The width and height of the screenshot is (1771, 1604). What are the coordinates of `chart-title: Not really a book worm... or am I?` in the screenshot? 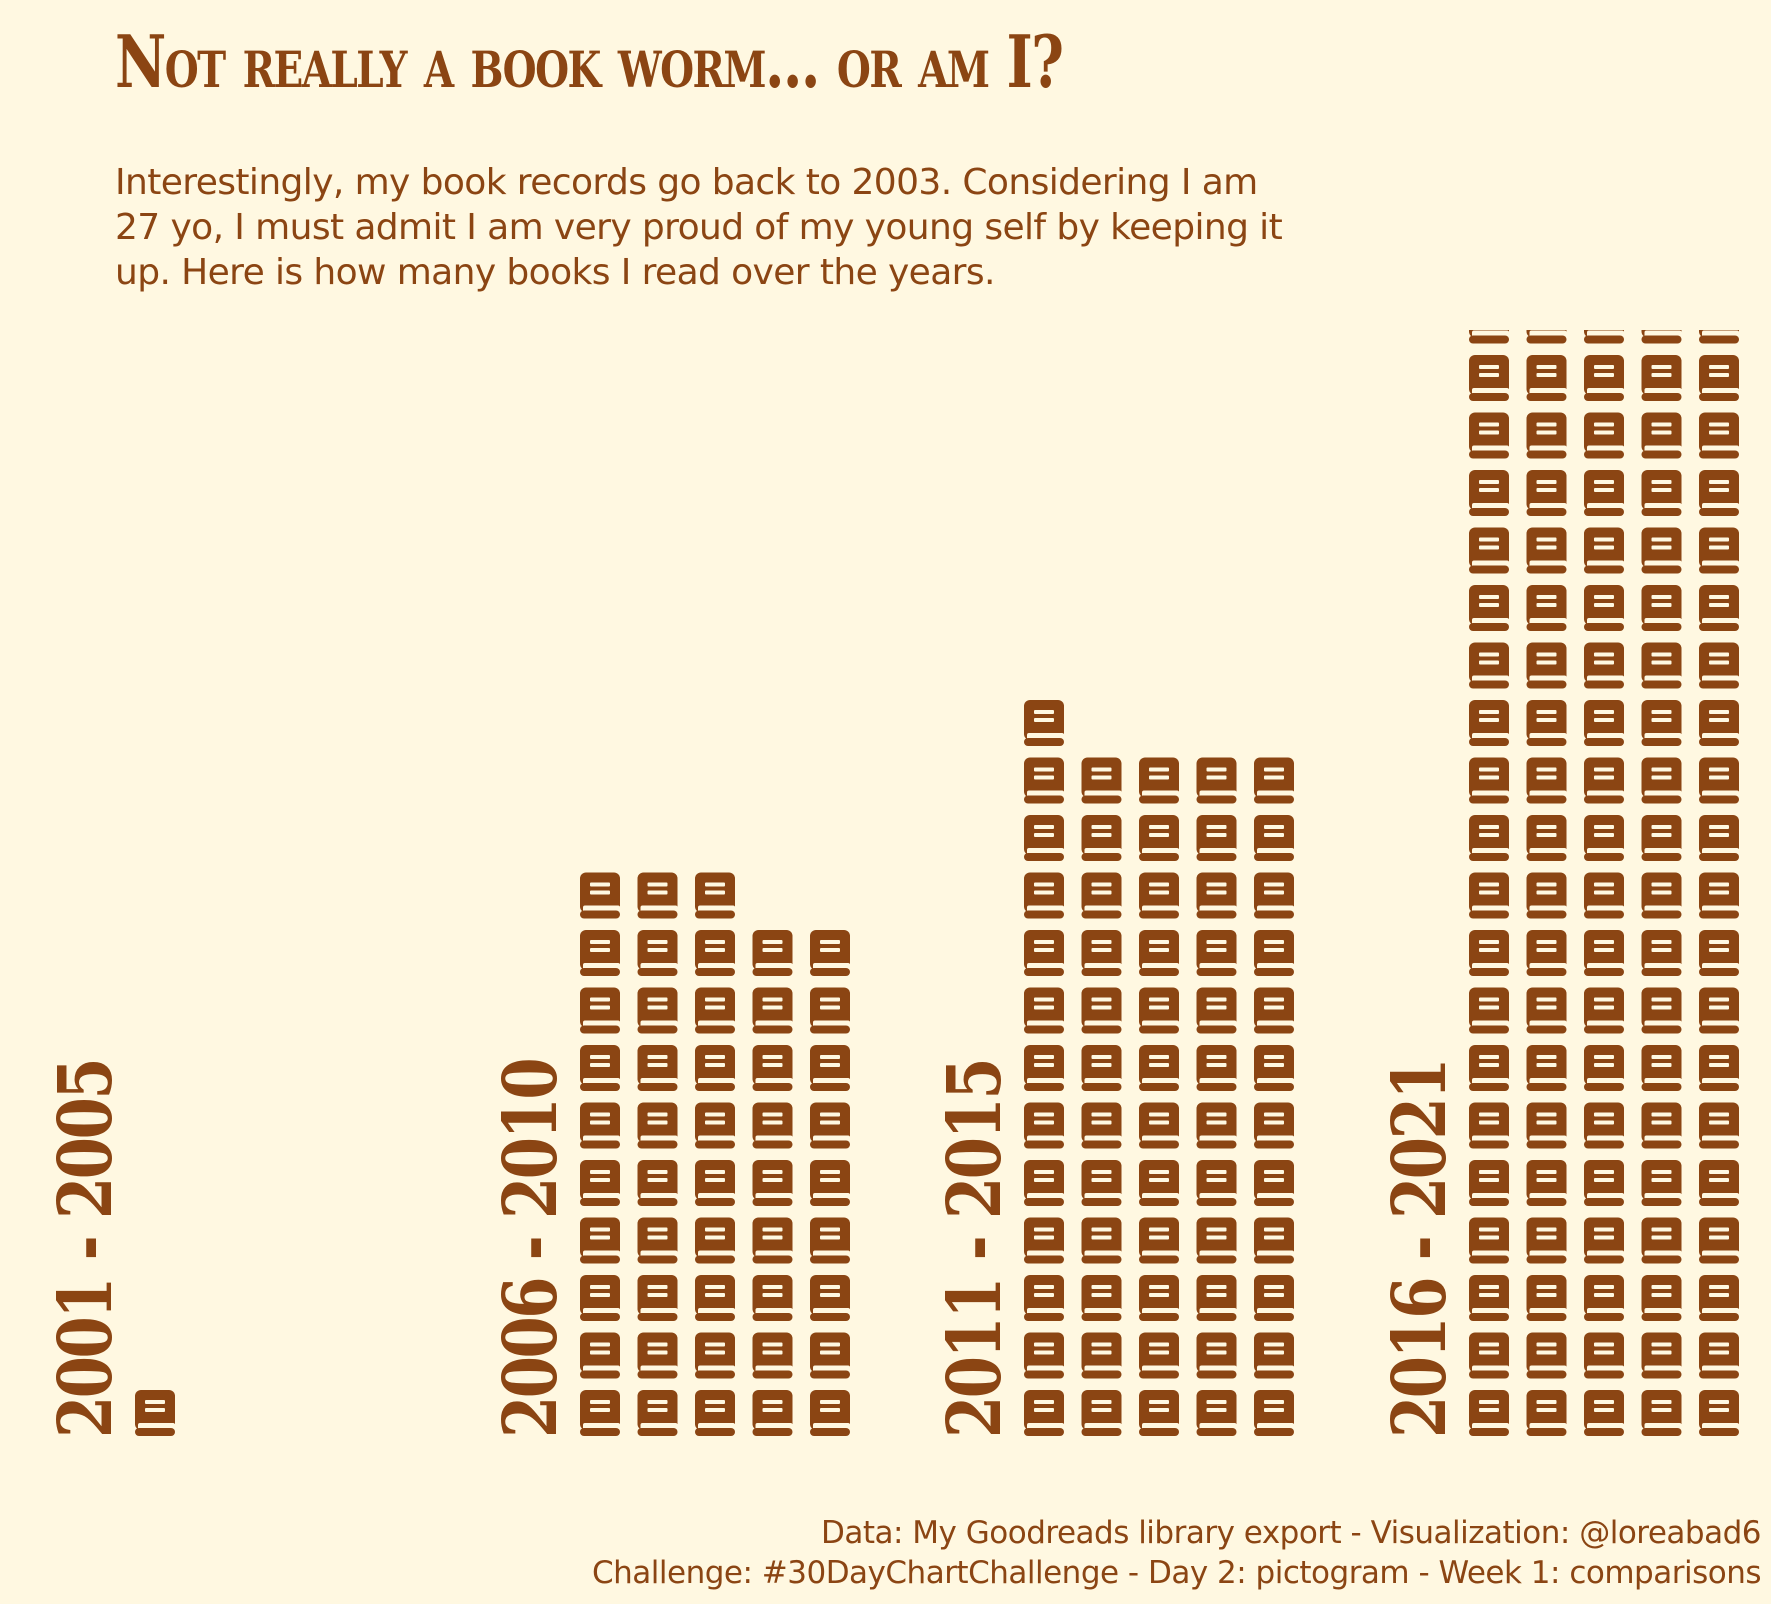 It's located at (589, 61).